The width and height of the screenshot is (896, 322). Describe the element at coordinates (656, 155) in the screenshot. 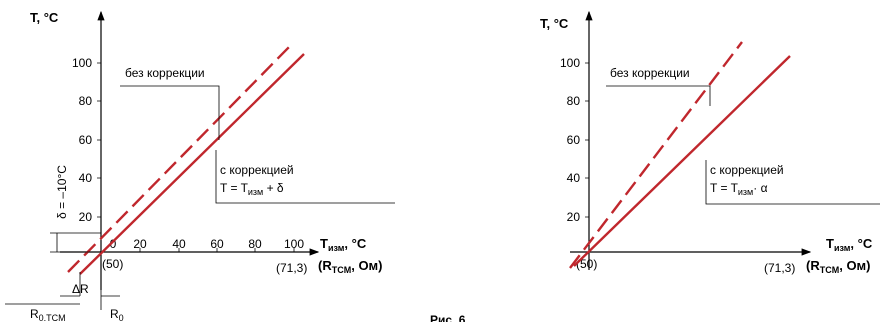

I see `line-no-correction` at that location.